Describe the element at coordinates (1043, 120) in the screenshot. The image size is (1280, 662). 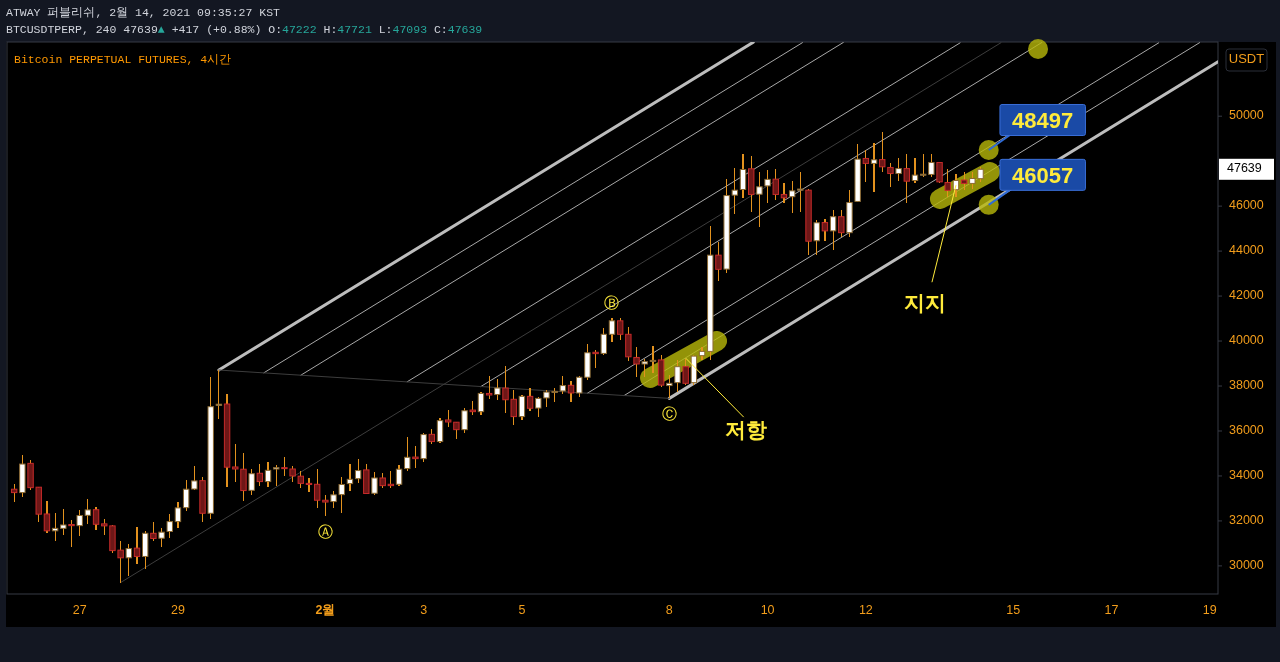
I see `annotation: 48497` at that location.